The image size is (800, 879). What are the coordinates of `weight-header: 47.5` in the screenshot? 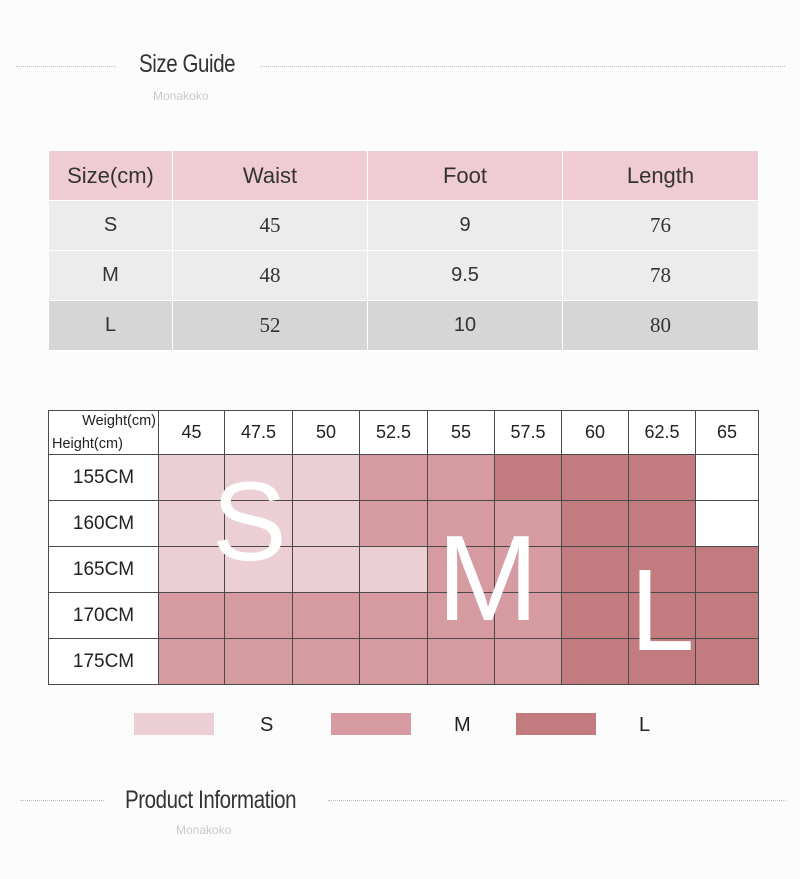 It's located at (258, 432).